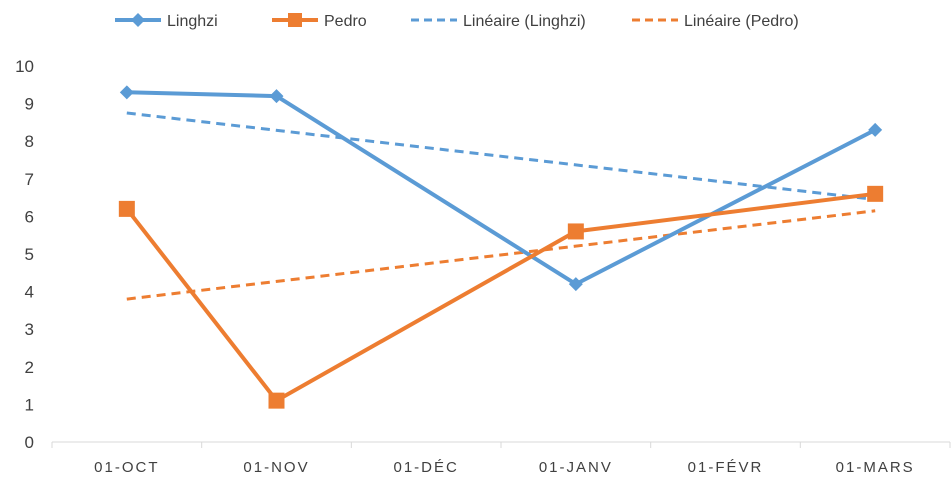  What do you see at coordinates (576, 467) in the screenshot?
I see `x-tick-label: 01-JANV` at bounding box center [576, 467].